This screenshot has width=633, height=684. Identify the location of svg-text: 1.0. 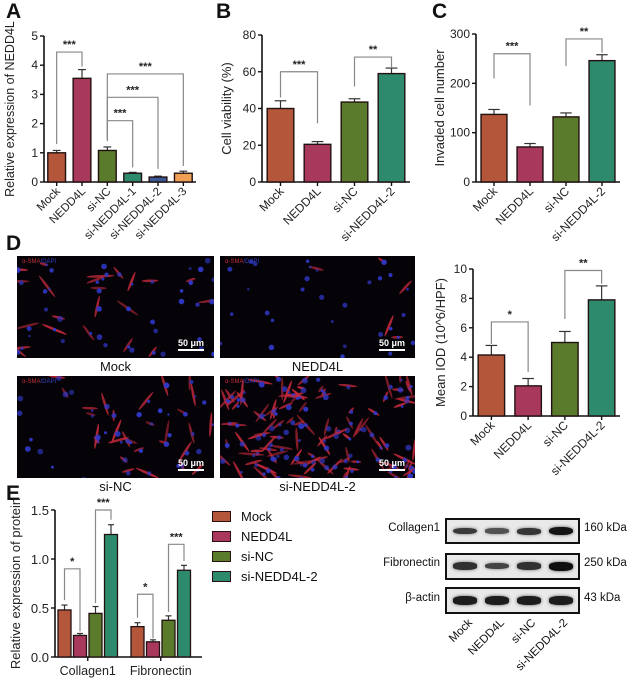
(40, 559).